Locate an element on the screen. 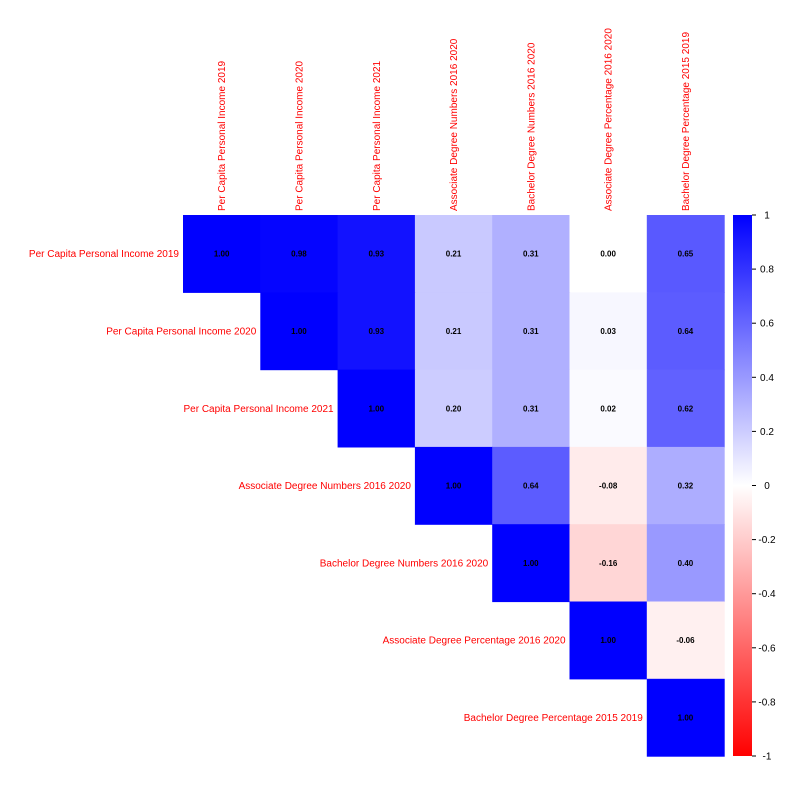 This screenshot has height=800, width=800. cell-value-label: -0.16 is located at coordinates (608, 563).